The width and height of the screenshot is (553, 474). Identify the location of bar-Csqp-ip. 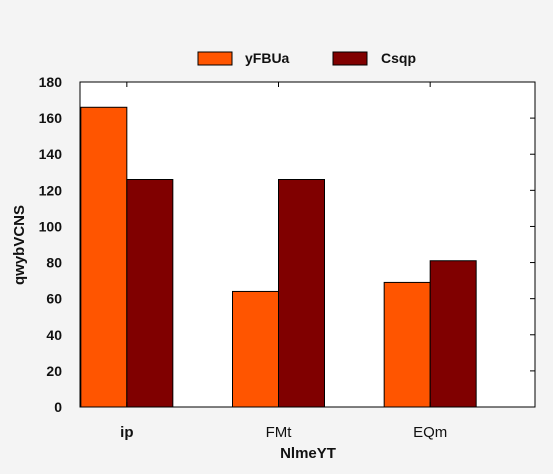
(150, 293).